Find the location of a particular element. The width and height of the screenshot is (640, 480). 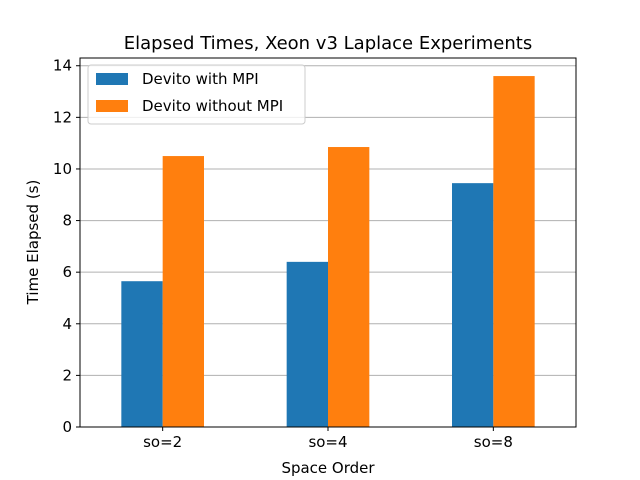

bar-without-mpi-so4 is located at coordinates (349, 287).